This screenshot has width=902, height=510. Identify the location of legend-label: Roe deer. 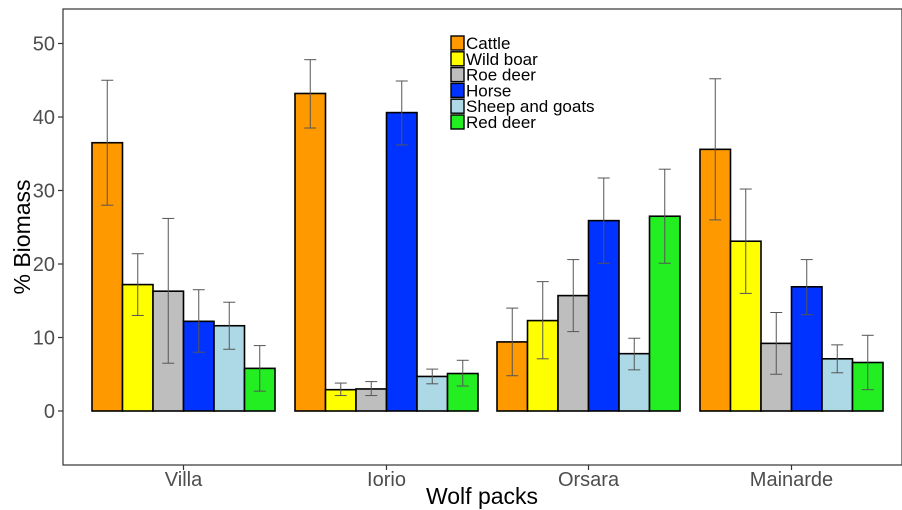
(501, 75).